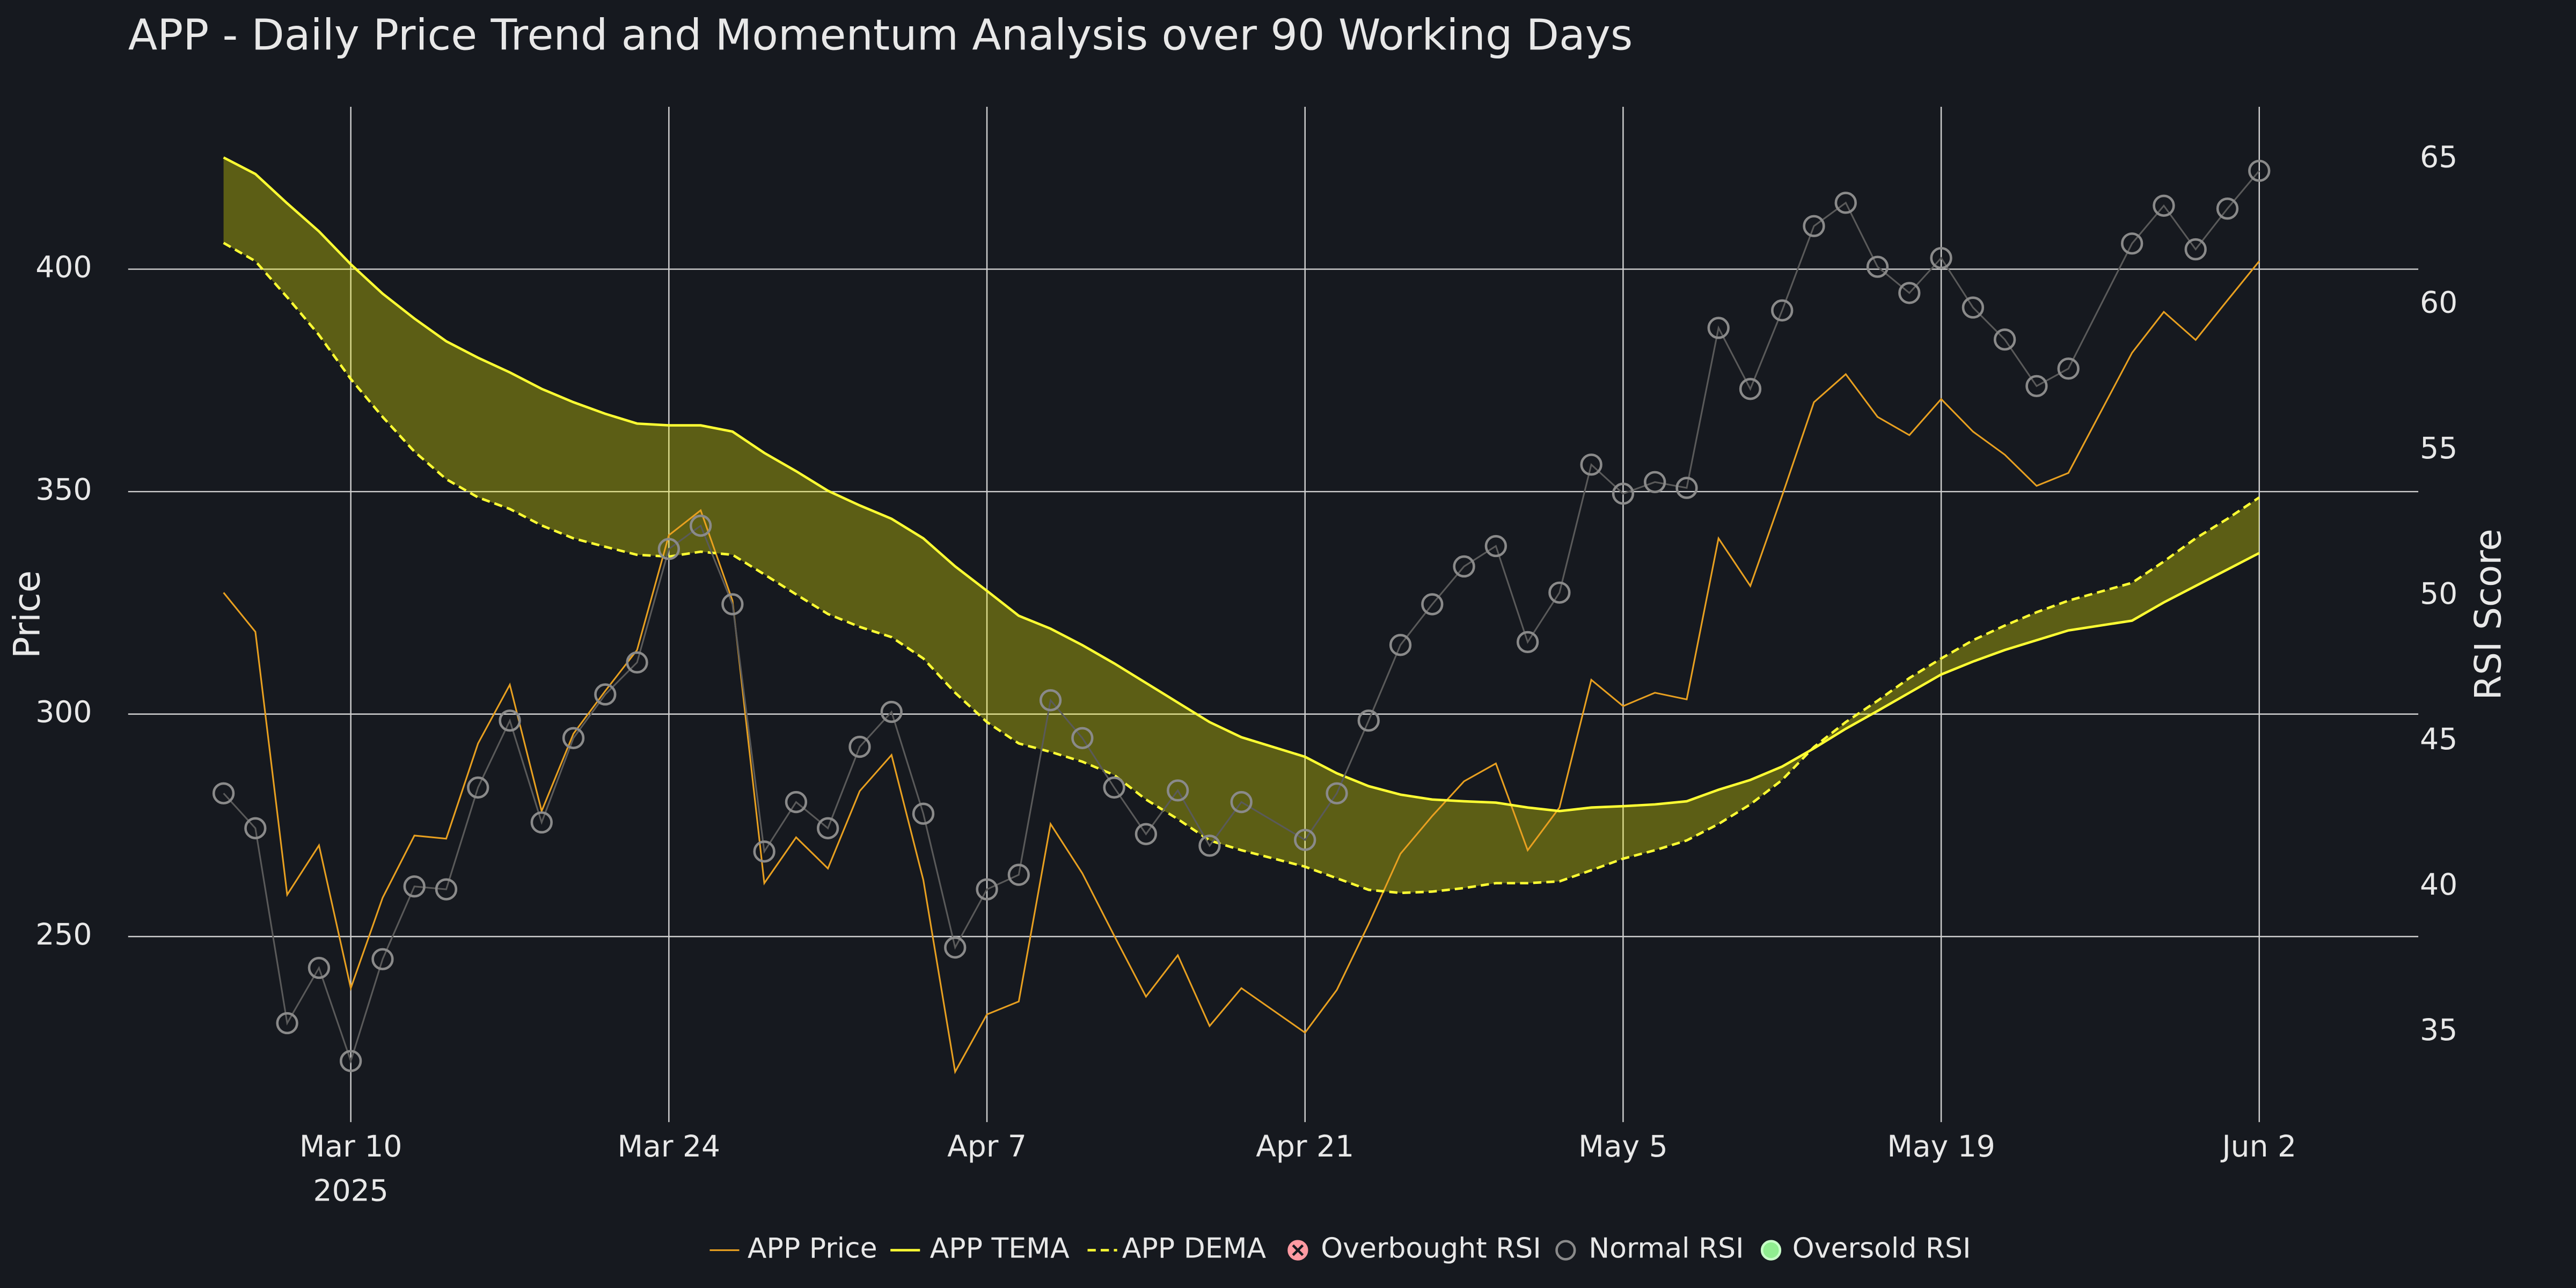 The height and width of the screenshot is (1288, 2576). Describe the element at coordinates (987, 1146) in the screenshot. I see `x-tick-label: Apr 7` at that location.